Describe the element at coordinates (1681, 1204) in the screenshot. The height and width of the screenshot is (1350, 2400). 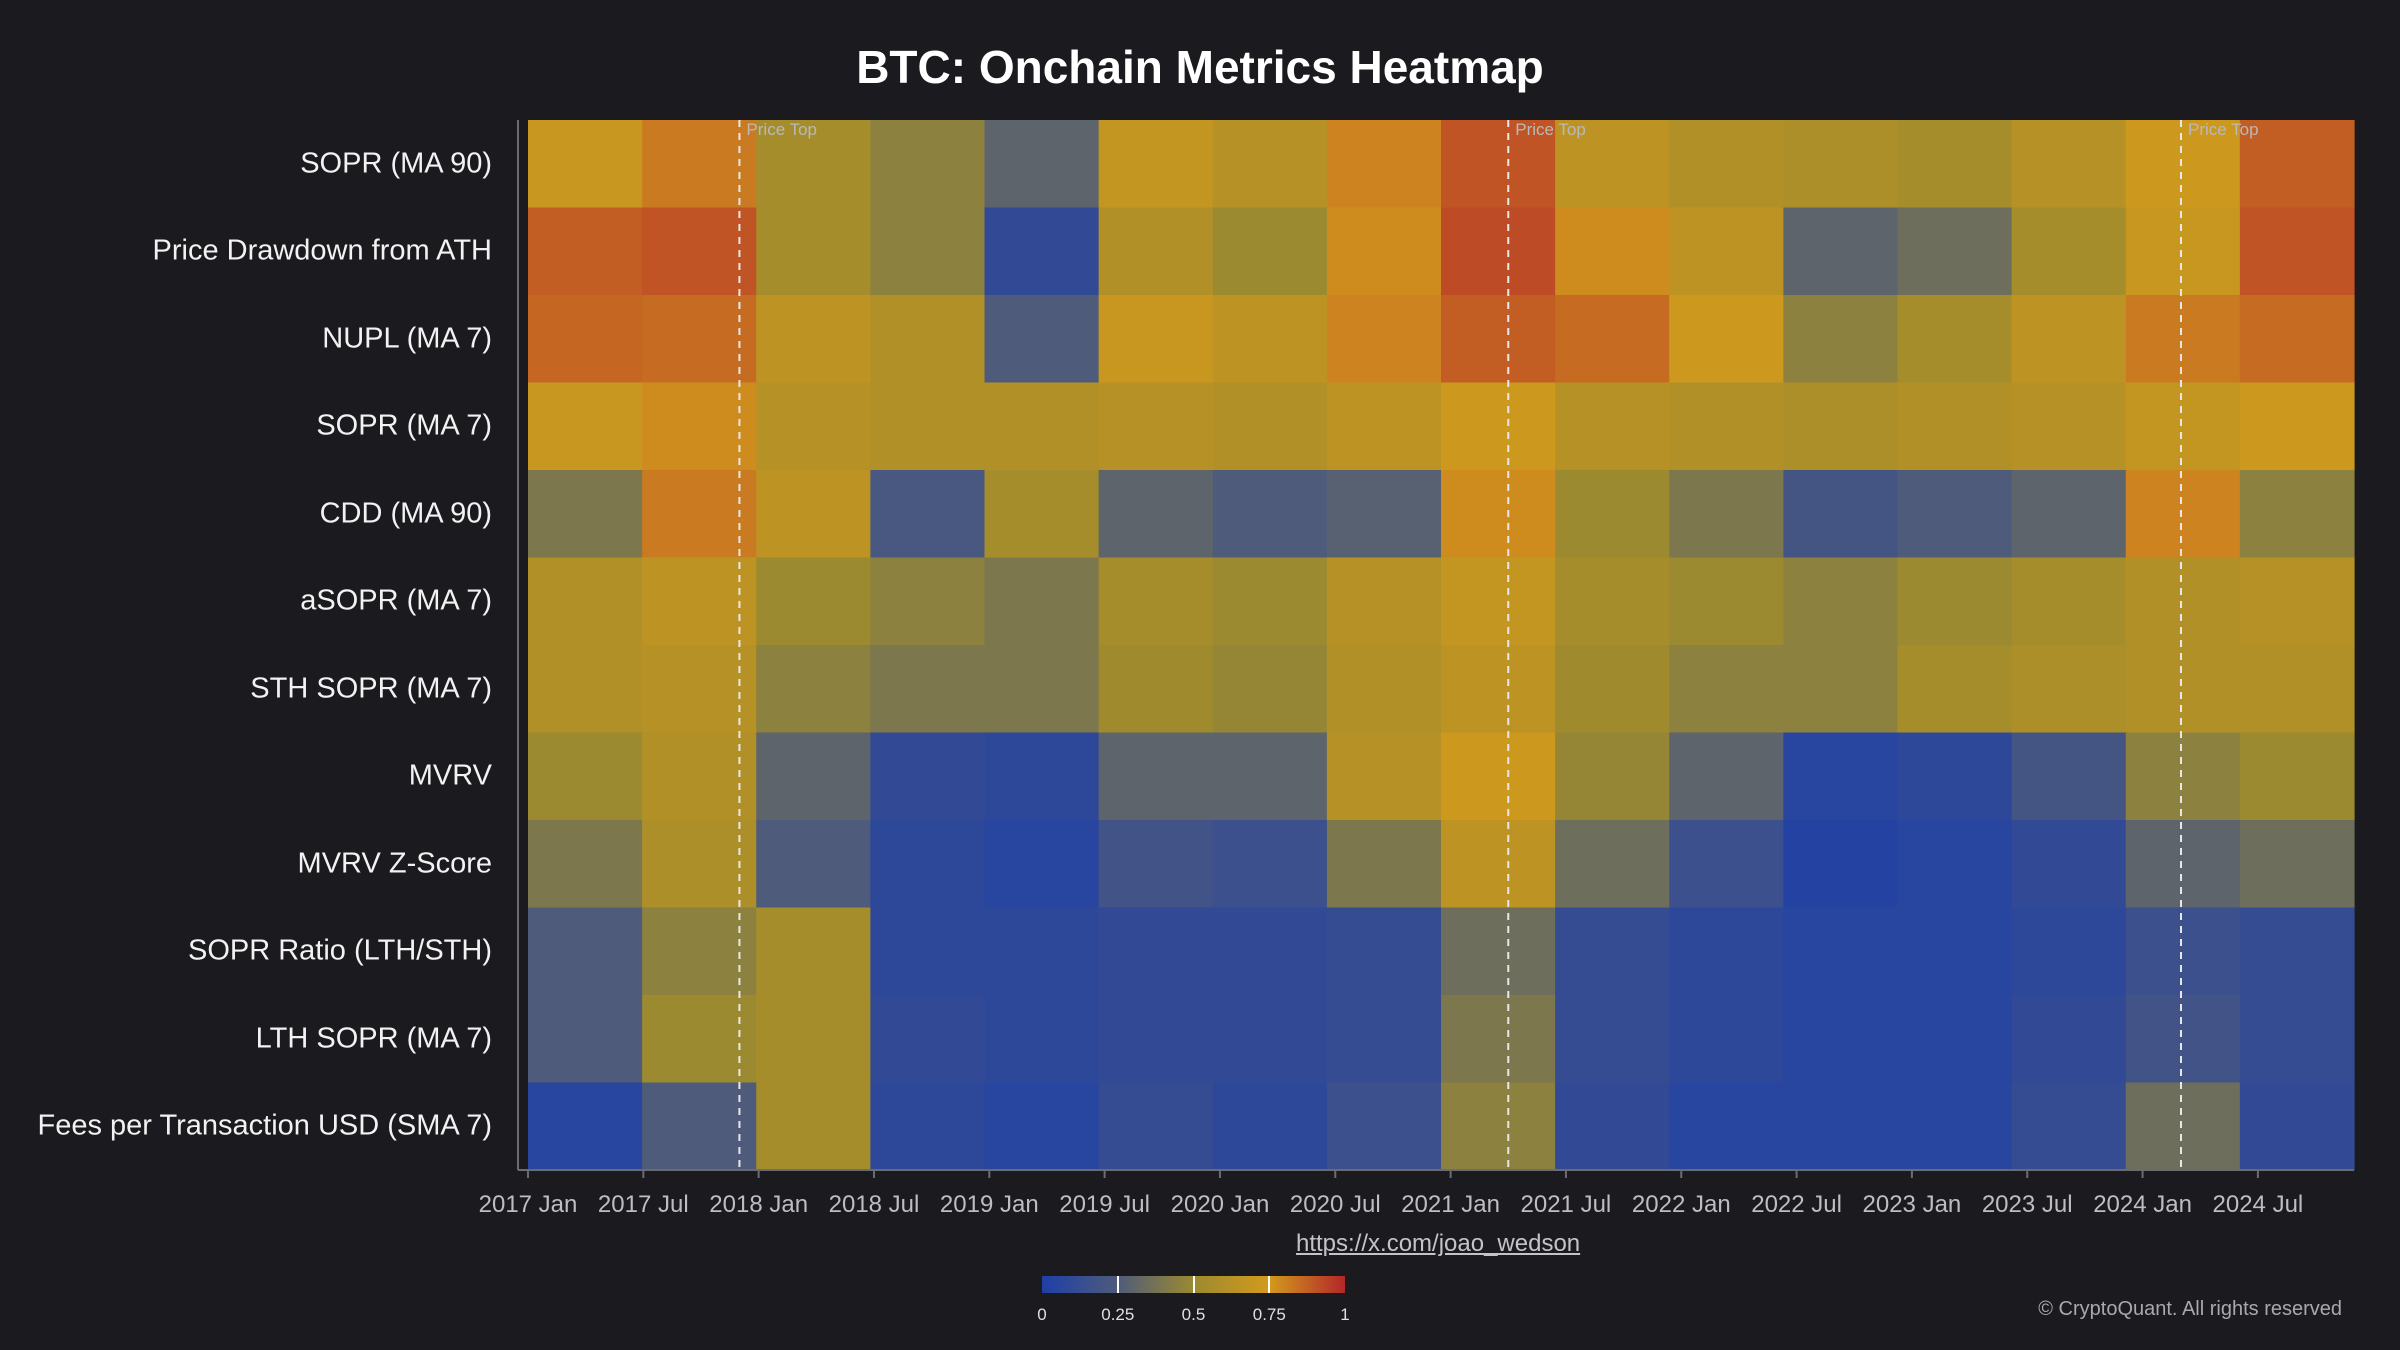
I see `x-tick-label: 2022 Jan` at that location.